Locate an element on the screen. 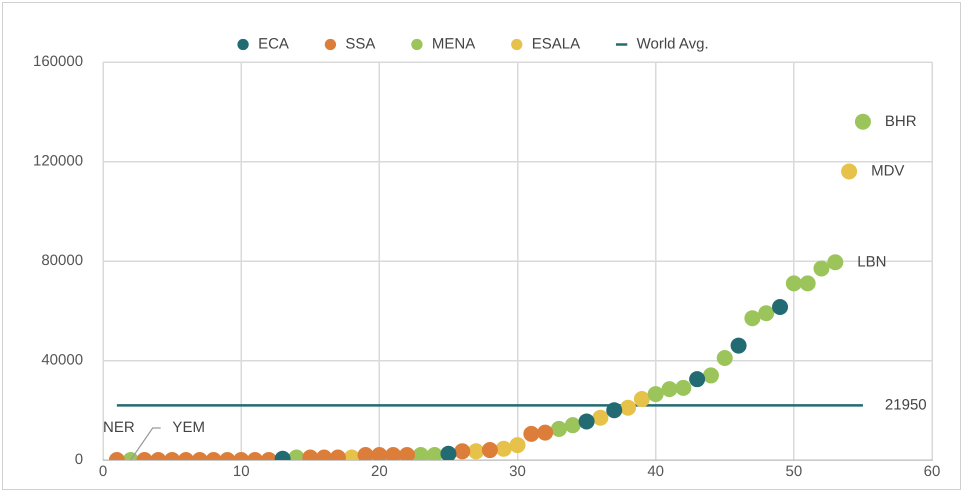  x-tick-label: 0 is located at coordinates (103, 471).